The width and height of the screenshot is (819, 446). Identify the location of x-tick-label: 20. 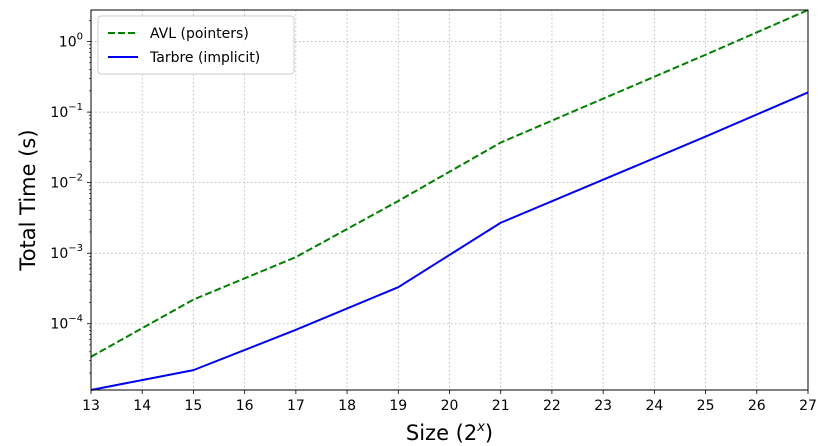
(450, 406).